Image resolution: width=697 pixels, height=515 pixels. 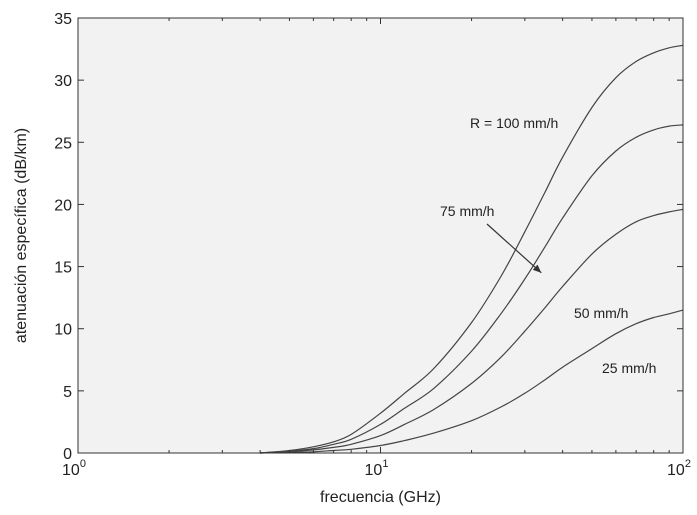 I want to click on x-axis-label: frecuencia (GHz), so click(x=380, y=497).